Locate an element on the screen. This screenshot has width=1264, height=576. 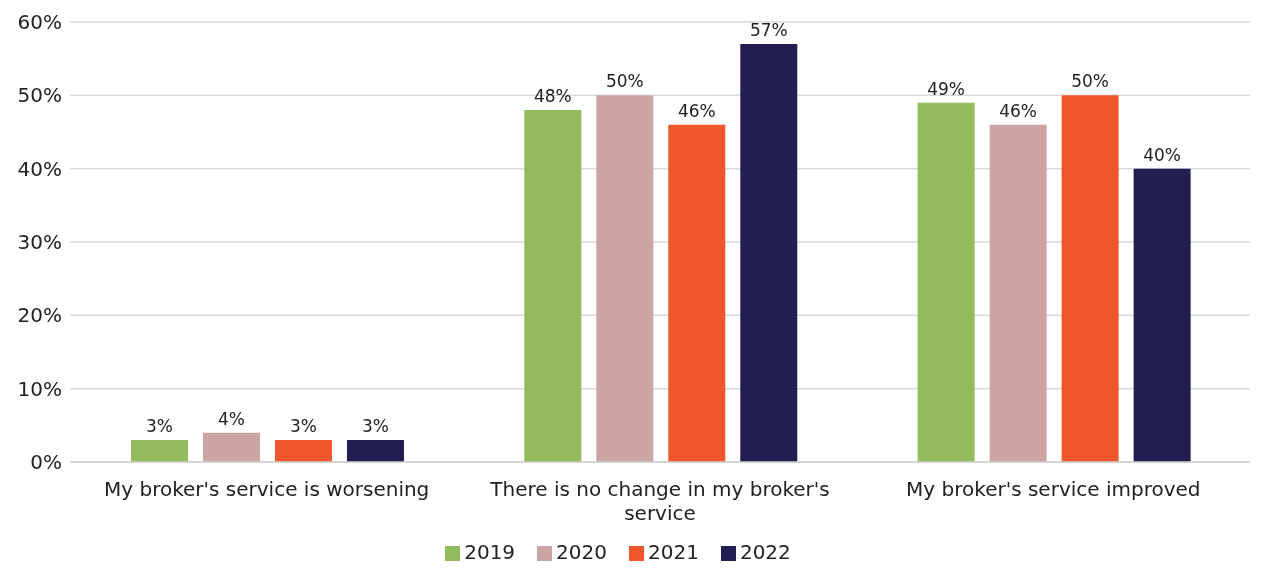
y-tick-label: 30% is located at coordinates (39, 242).